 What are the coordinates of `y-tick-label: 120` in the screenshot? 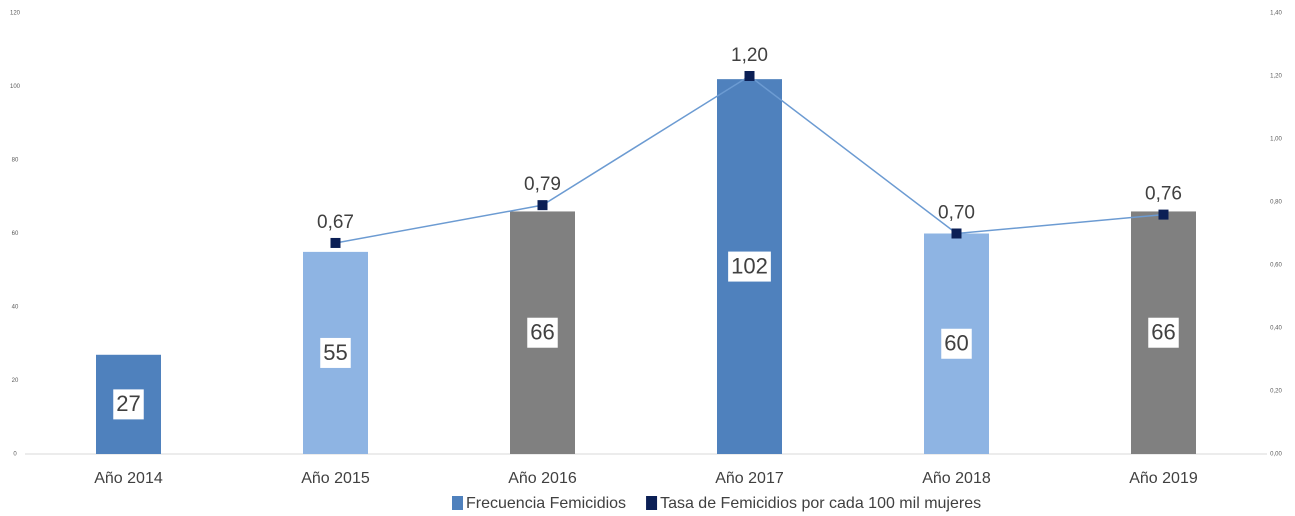 It's located at (15, 14).